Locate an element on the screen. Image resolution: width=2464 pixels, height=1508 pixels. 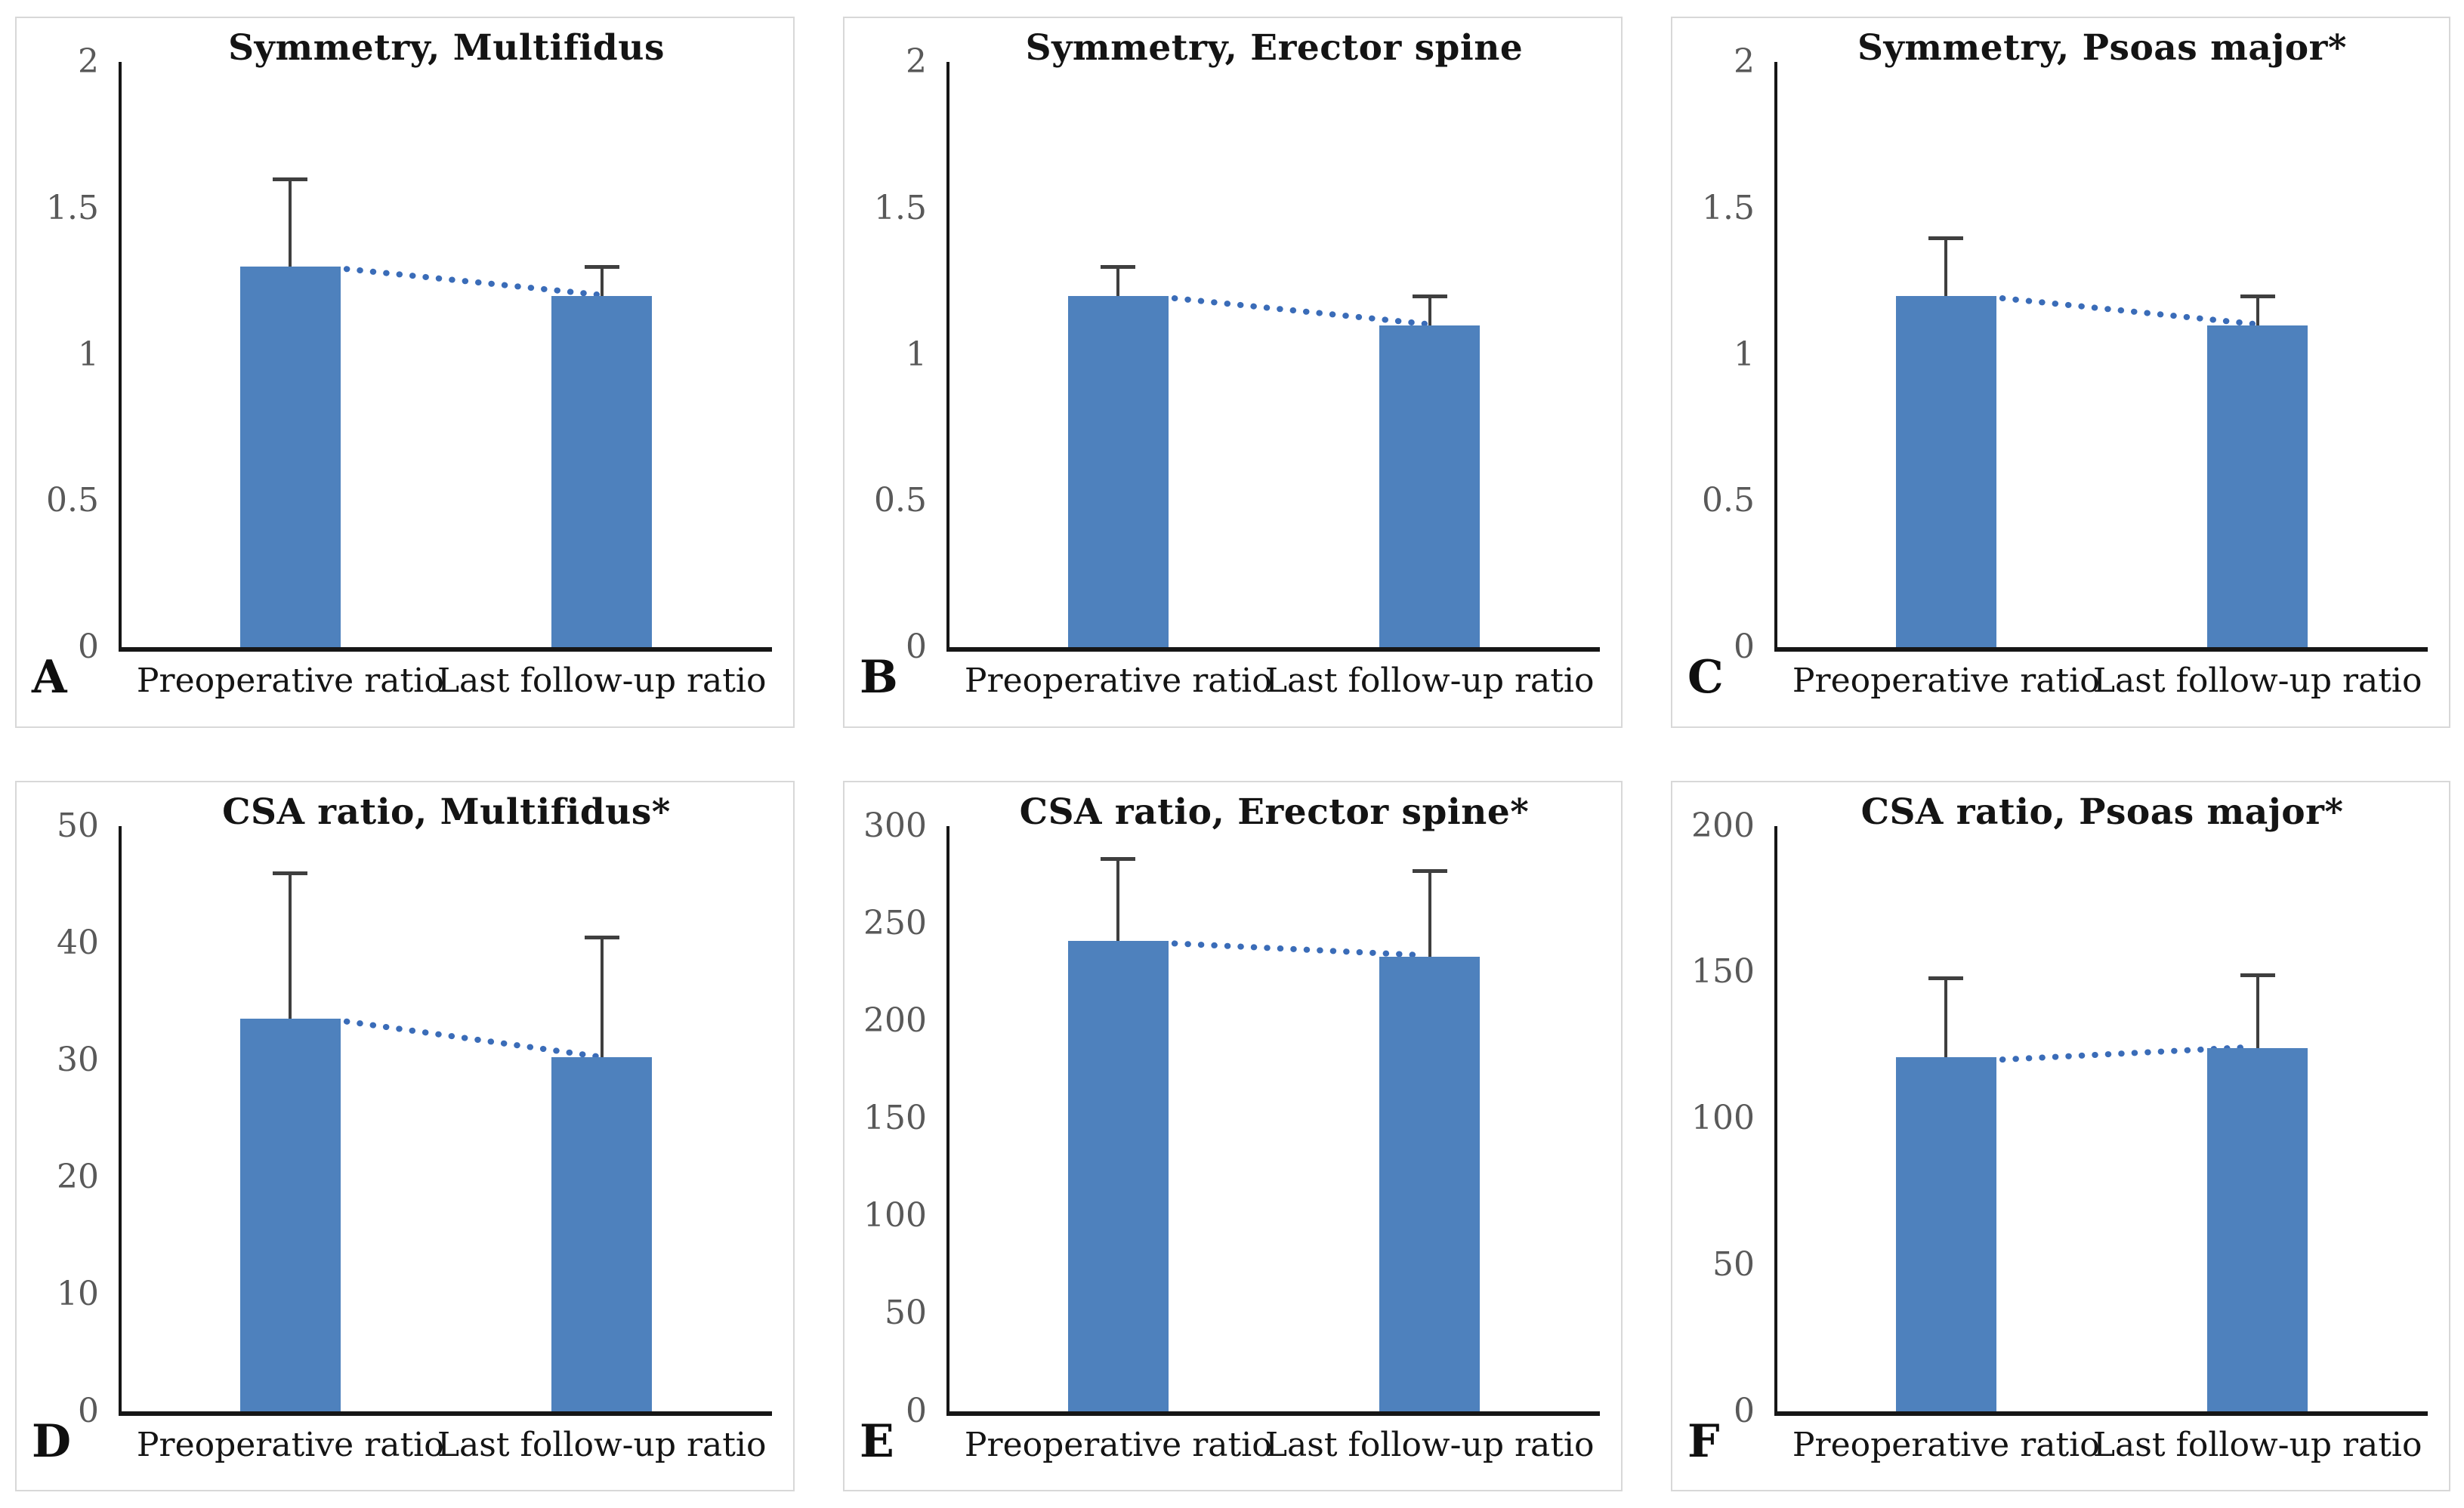
y-tick-label: 100 is located at coordinates (895, 1215).